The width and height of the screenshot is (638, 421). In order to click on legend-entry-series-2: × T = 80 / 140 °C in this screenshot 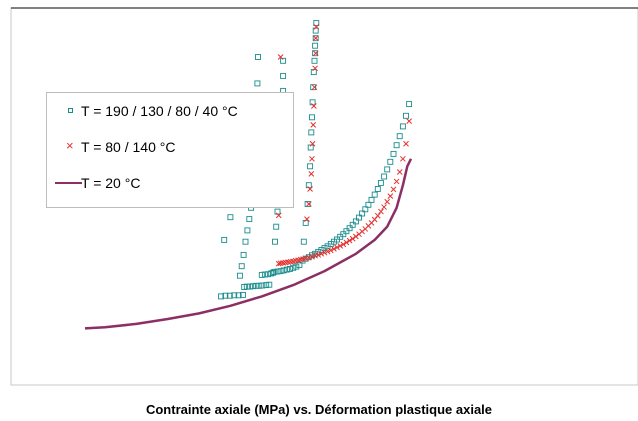, I will do `click(170, 147)`.